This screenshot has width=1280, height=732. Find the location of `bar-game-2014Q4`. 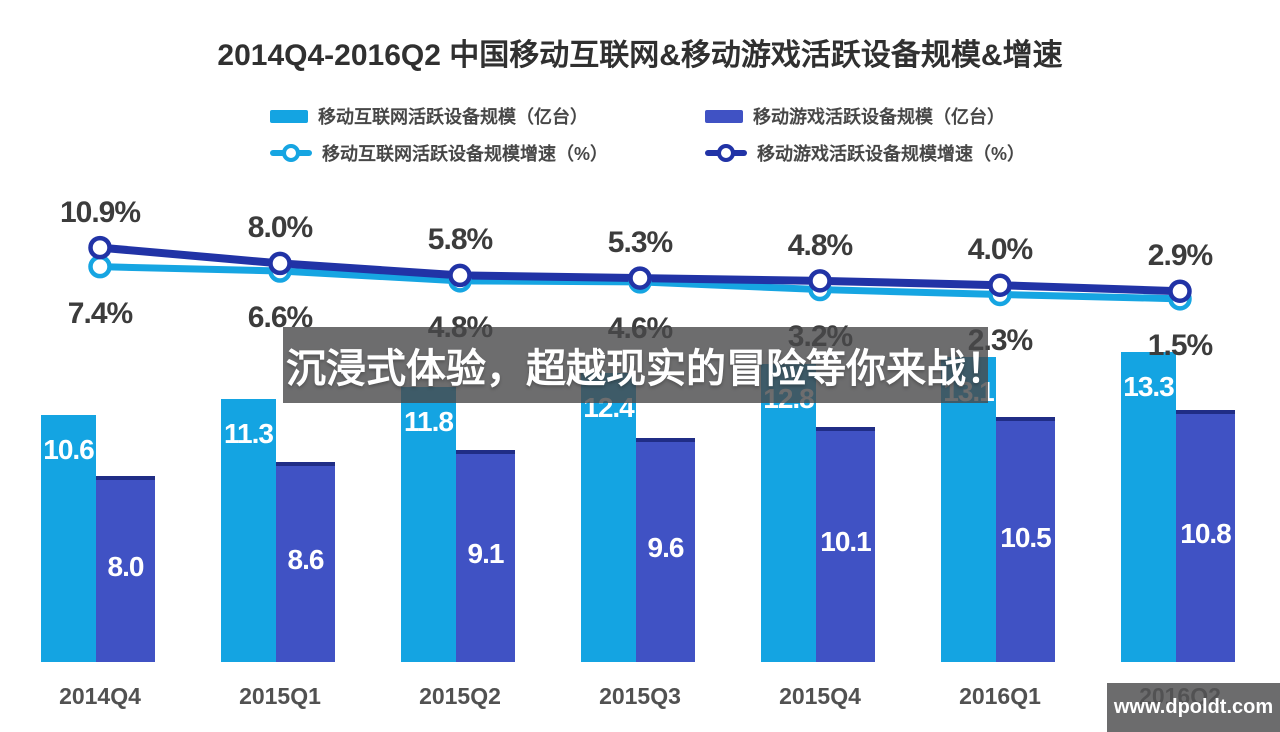

bar-game-2014Q4 is located at coordinates (125, 569).